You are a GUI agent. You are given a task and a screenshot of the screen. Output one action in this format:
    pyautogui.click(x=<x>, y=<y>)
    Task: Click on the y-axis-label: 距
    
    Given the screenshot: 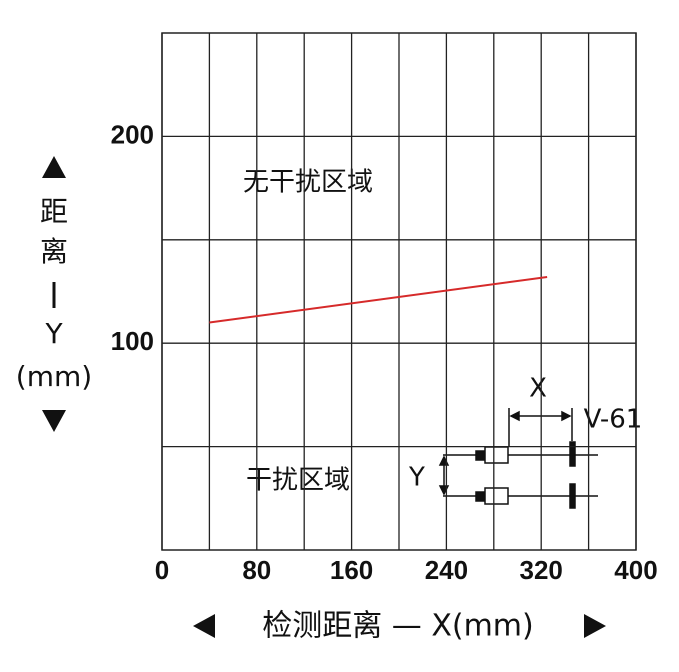 What is the action you would take?
    pyautogui.click(x=54, y=211)
    